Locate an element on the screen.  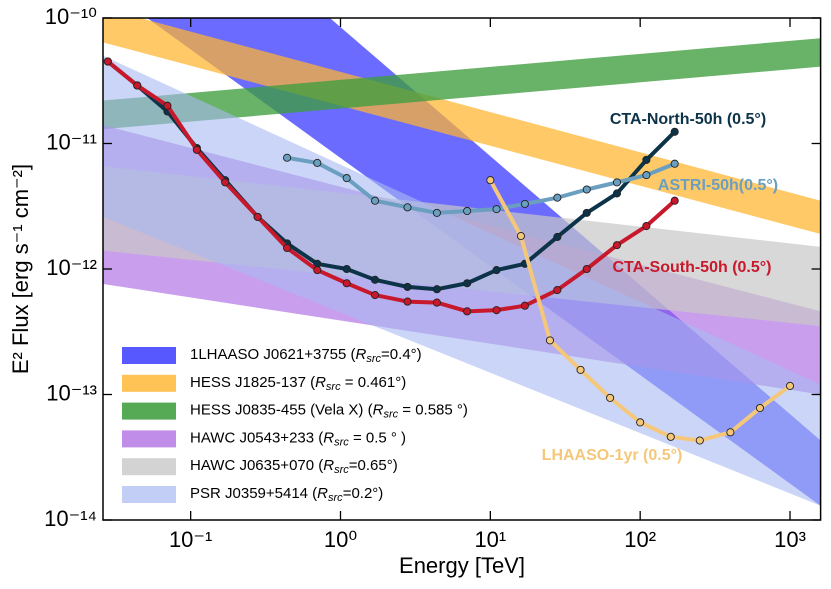
band is located at coordinates (462, 84).